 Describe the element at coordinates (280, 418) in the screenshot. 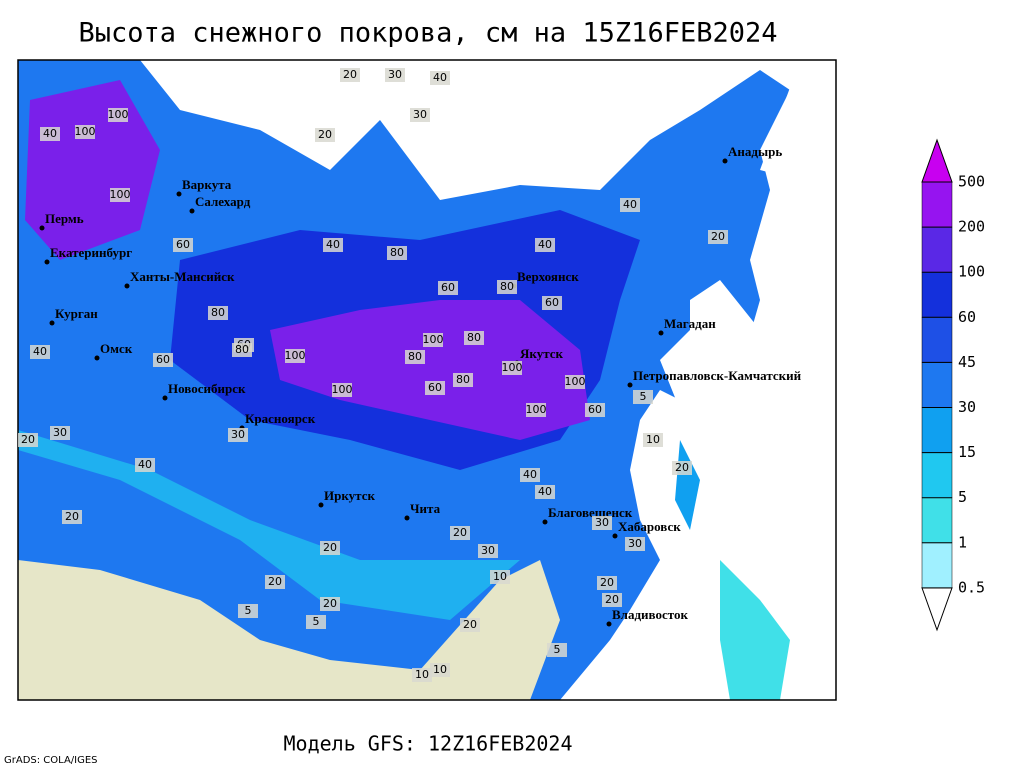

I see `city-label: Красноярск` at that location.